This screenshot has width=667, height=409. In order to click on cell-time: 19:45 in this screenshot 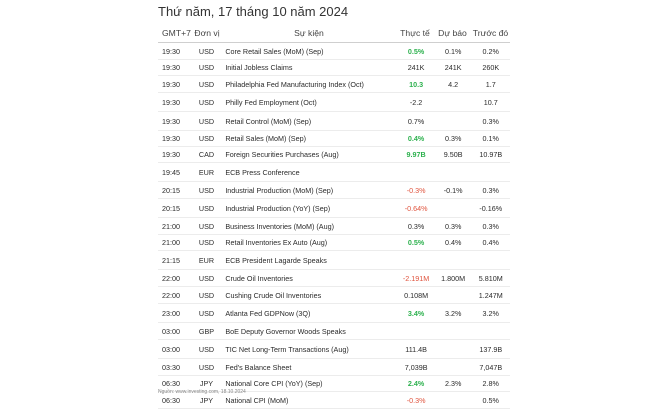, I will do `click(171, 172)`.